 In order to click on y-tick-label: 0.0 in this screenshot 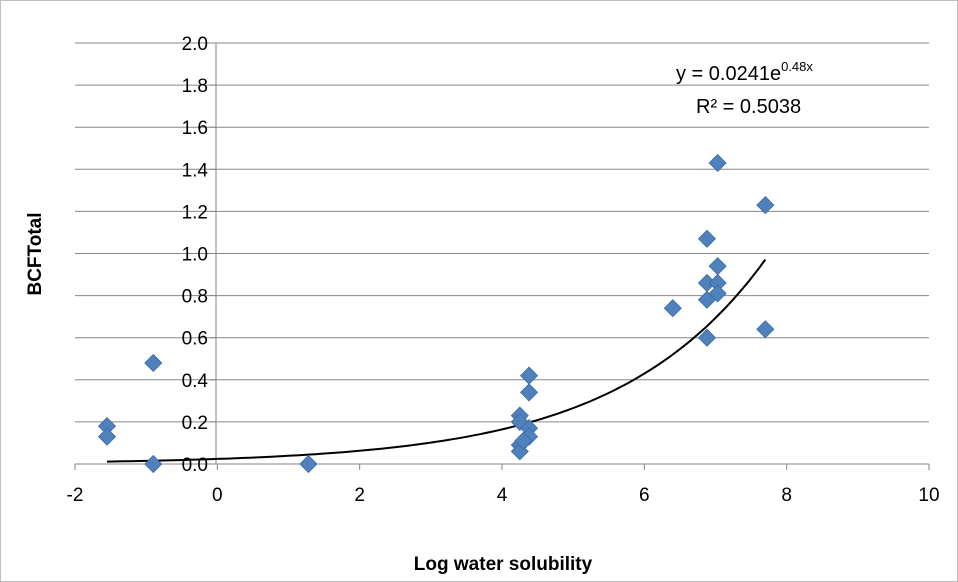, I will do `click(195, 465)`.